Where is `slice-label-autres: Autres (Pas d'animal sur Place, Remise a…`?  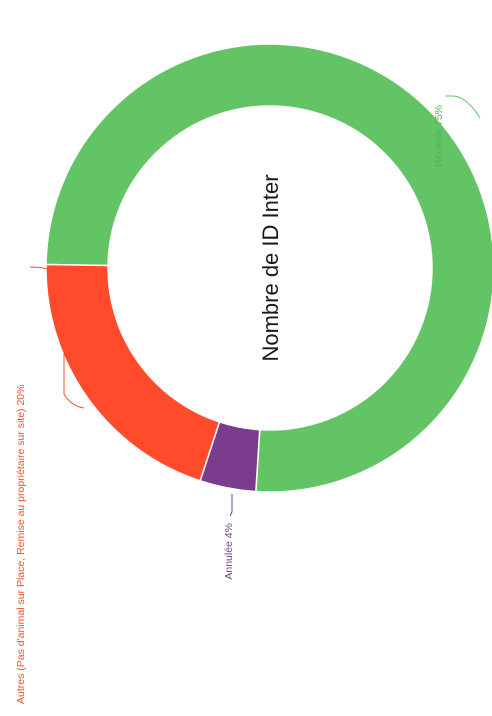
slice-label-autres: Autres (Pas d'animal sur Place, Remise a… is located at coordinates (21, 544).